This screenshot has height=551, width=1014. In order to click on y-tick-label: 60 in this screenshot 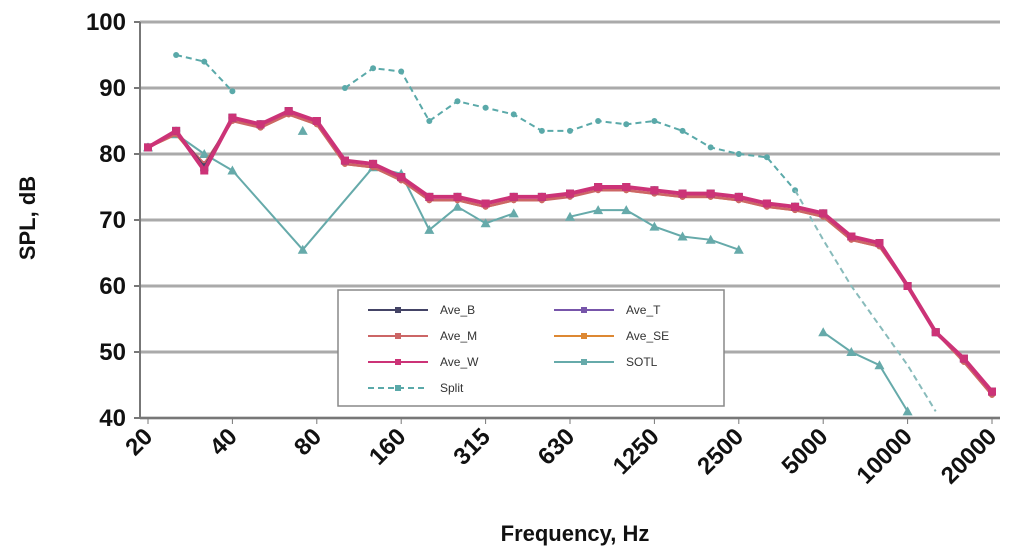, I will do `click(112, 286)`.